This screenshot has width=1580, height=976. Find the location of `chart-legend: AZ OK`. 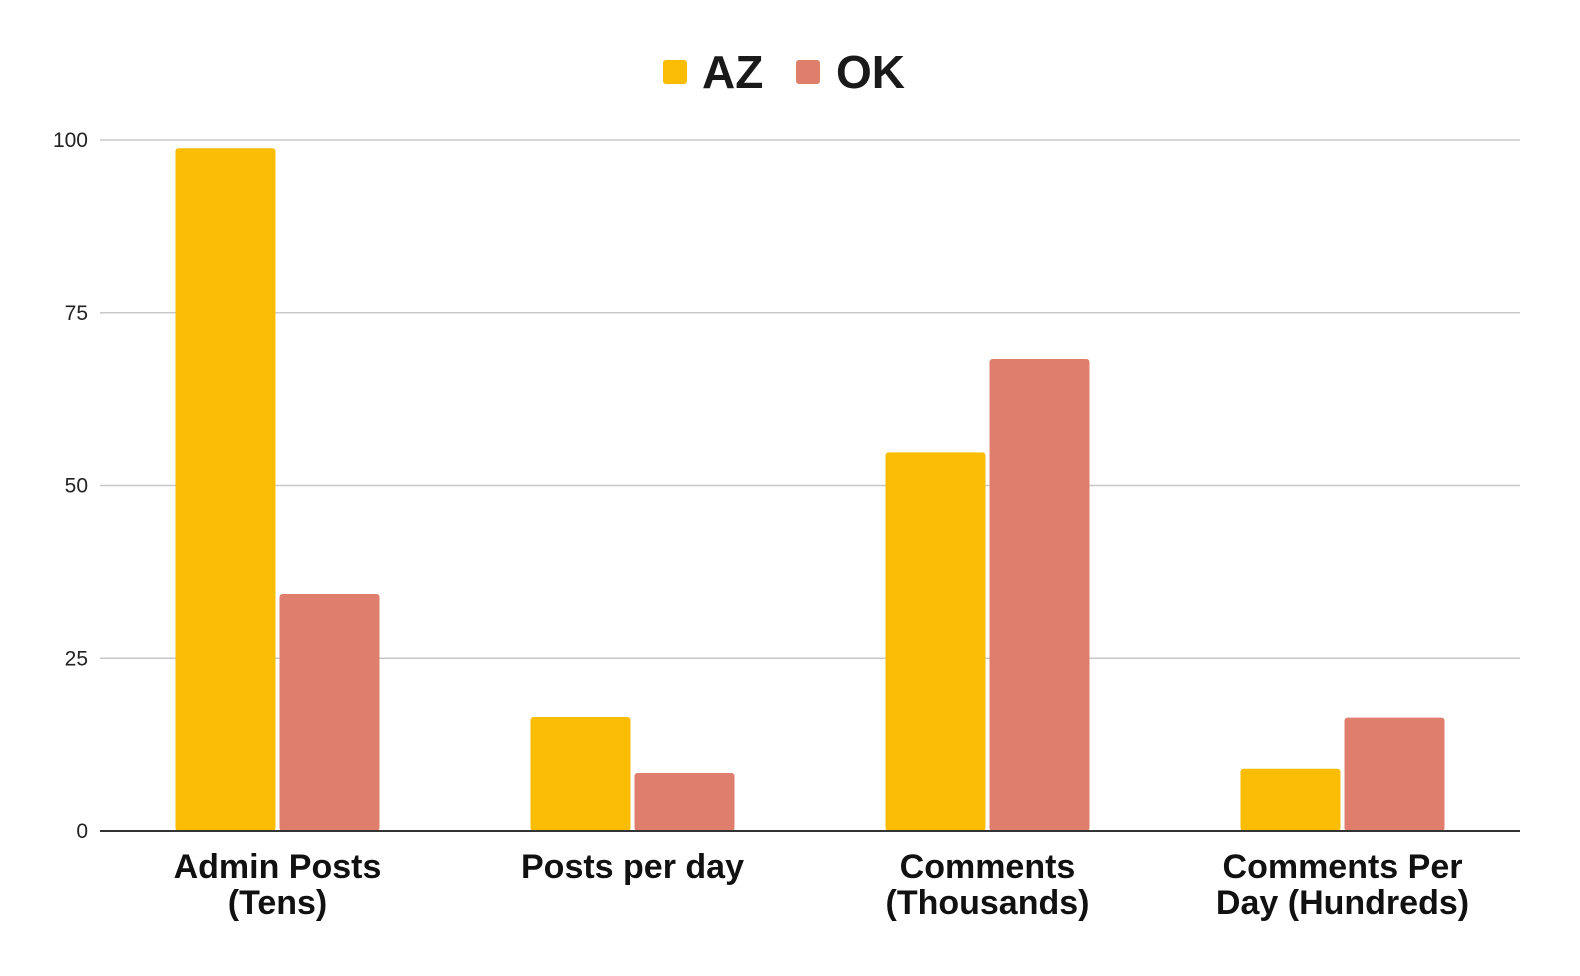

chart-legend: AZ OK is located at coordinates (784, 72).